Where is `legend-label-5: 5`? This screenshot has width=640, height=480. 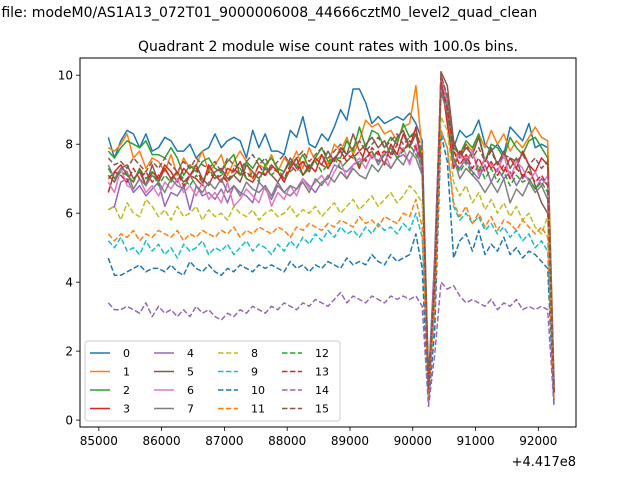
legend-label-5: 5 is located at coordinates (190, 372).